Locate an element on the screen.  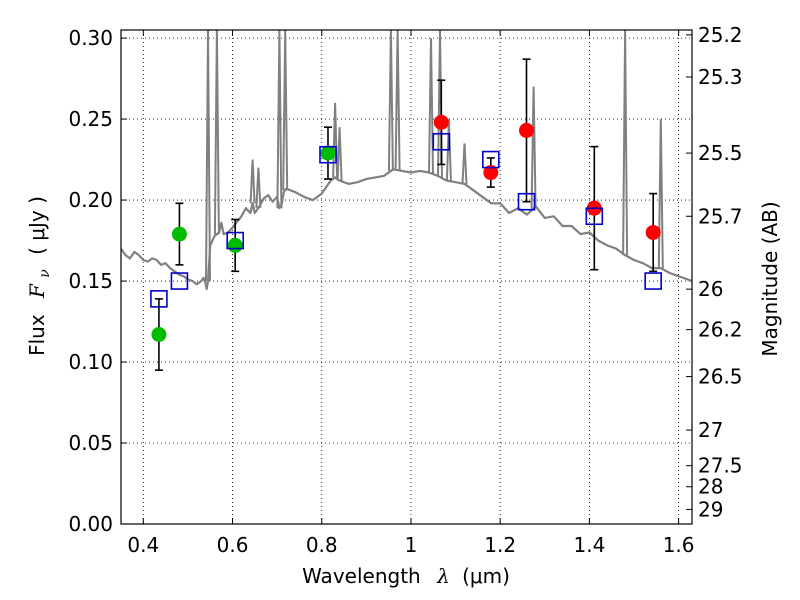
y-axis-label-subscript: ν is located at coordinates (45, 273).